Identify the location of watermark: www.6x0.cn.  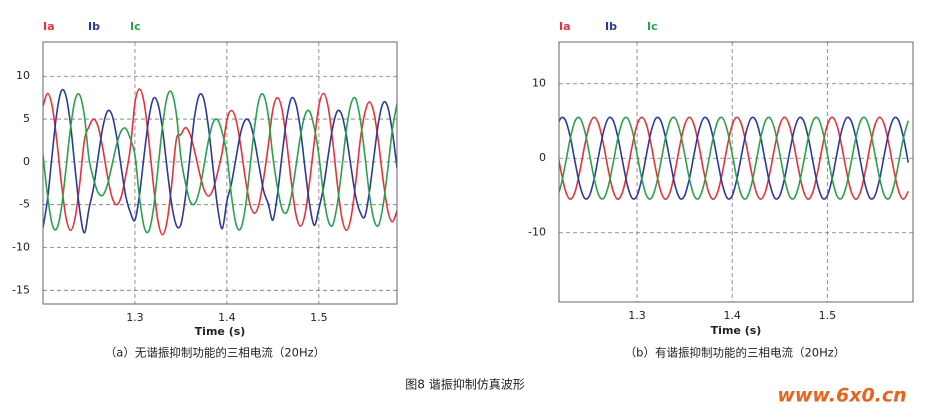
(841, 396).